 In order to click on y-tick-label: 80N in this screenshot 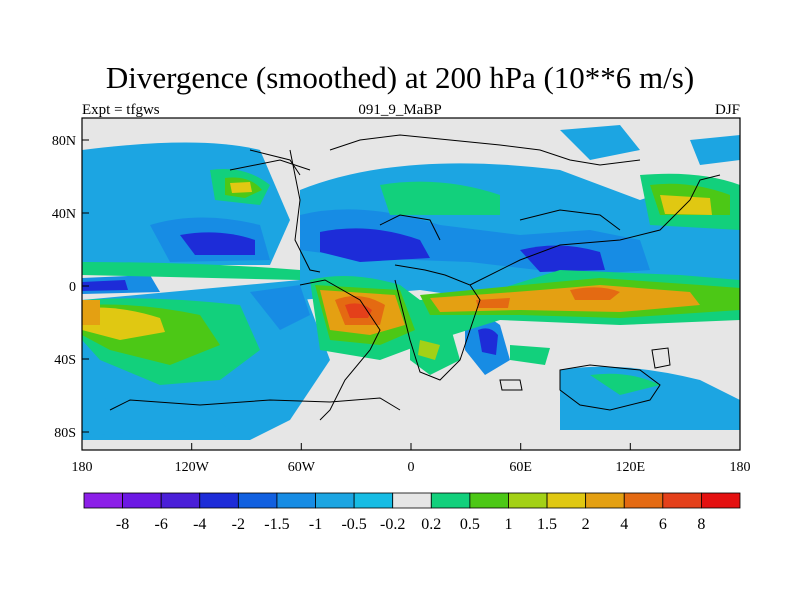, I will do `click(64, 141)`.